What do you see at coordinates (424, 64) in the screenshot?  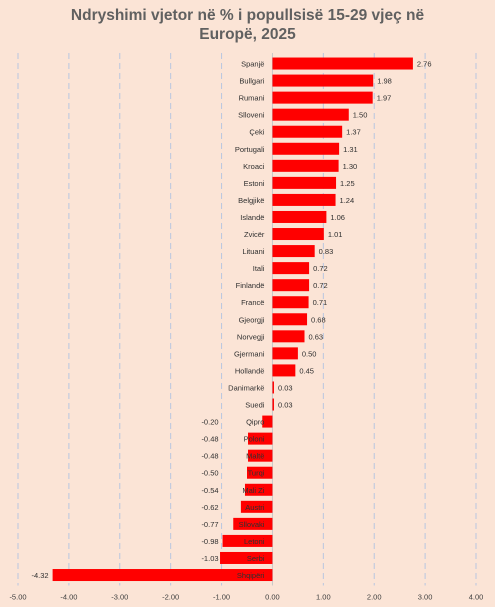 I see `value-label: 2.76` at bounding box center [424, 64].